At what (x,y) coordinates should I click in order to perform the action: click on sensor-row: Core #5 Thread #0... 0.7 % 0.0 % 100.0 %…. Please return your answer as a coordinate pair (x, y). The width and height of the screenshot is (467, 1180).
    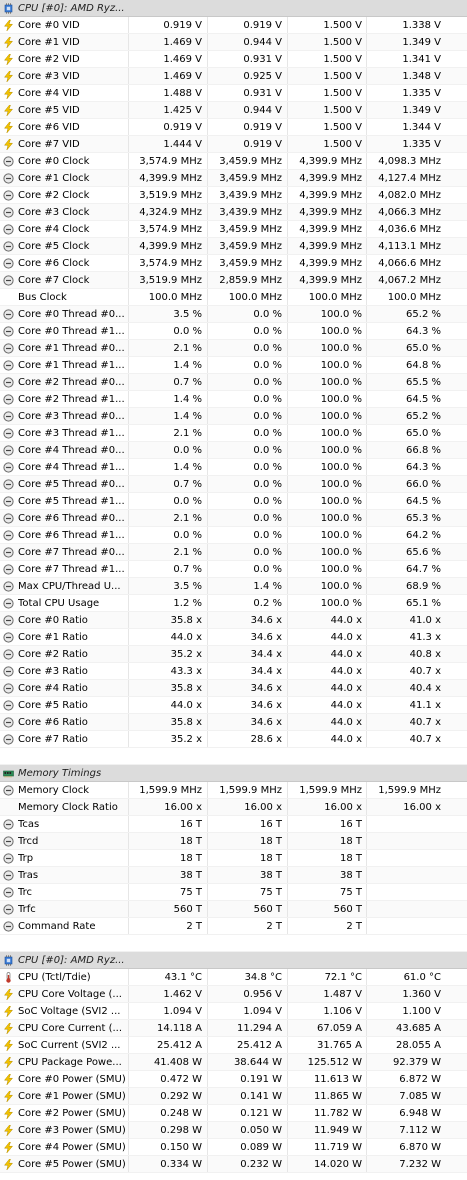
    Looking at the image, I should click on (233, 484).